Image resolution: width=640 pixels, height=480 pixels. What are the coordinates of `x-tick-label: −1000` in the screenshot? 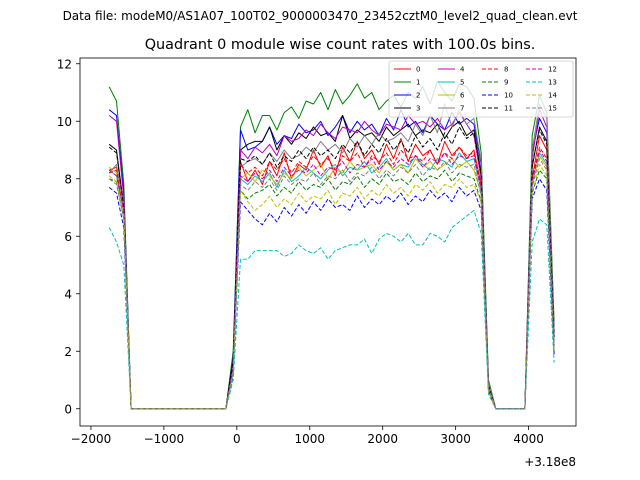 It's located at (164, 439).